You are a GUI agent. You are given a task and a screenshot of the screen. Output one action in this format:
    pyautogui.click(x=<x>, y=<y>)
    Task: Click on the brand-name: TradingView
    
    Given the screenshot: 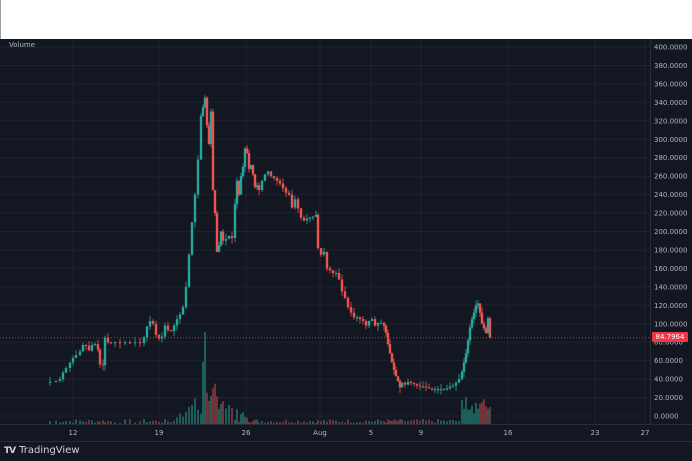 What is the action you would take?
    pyautogui.click(x=49, y=450)
    